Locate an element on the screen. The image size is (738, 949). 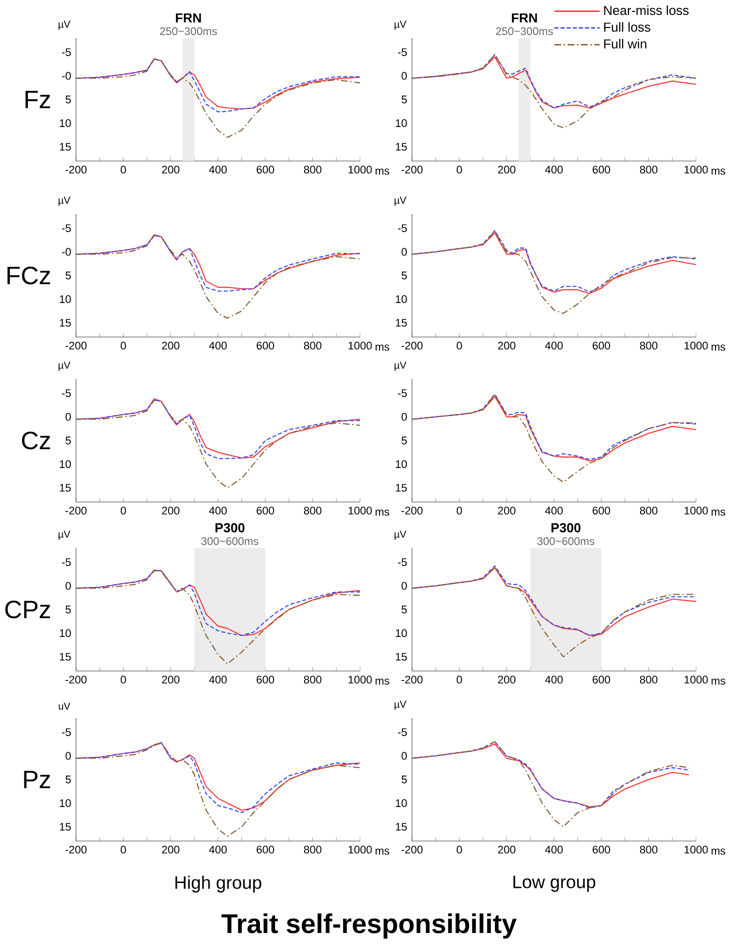
legend-label: Full win is located at coordinates (625, 43).